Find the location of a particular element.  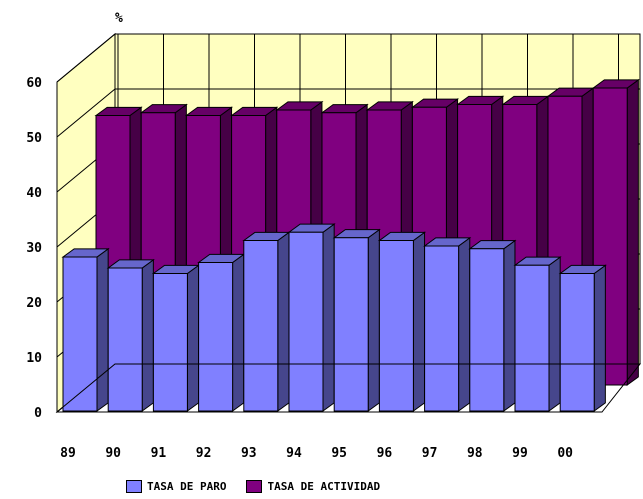

x-tick-90: 90 is located at coordinates (113, 453).